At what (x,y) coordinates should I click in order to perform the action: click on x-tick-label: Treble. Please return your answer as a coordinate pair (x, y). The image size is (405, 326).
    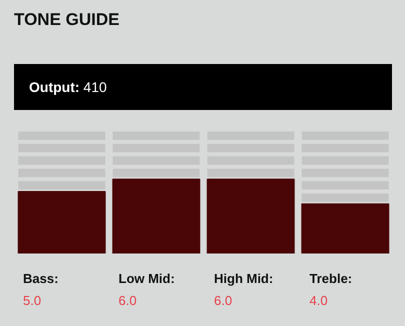
    Looking at the image, I should click on (329, 278).